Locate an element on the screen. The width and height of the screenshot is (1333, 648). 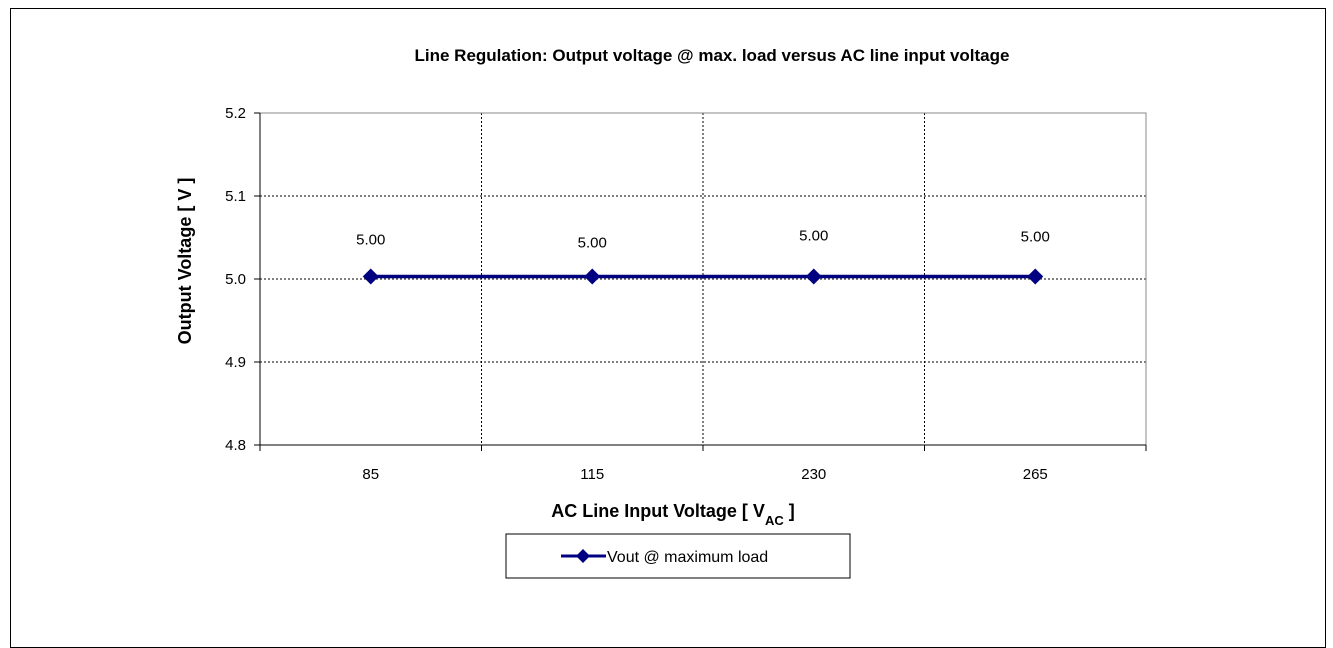
legend: Vout @ maximum load is located at coordinates (678, 556).